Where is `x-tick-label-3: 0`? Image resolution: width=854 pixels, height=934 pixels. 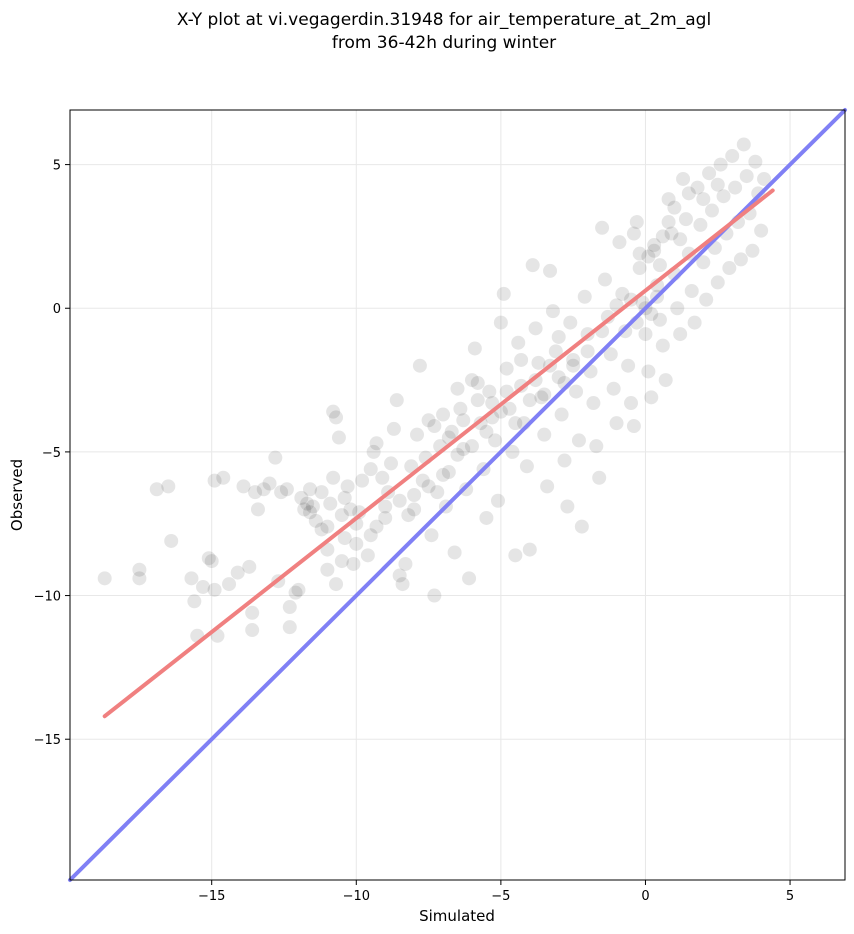 x-tick-label-3: 0 is located at coordinates (645, 896).